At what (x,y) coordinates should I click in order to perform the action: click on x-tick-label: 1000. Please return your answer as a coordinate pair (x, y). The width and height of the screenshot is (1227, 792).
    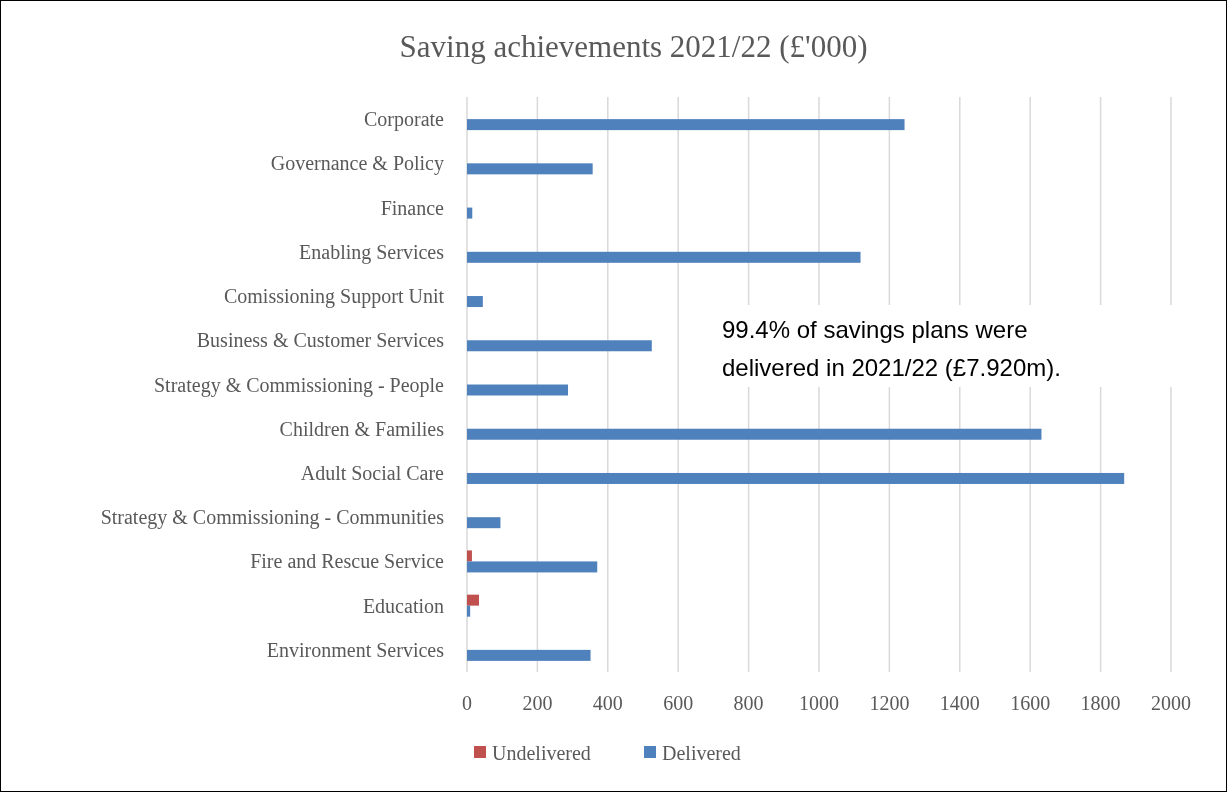
    Looking at the image, I should click on (819, 703).